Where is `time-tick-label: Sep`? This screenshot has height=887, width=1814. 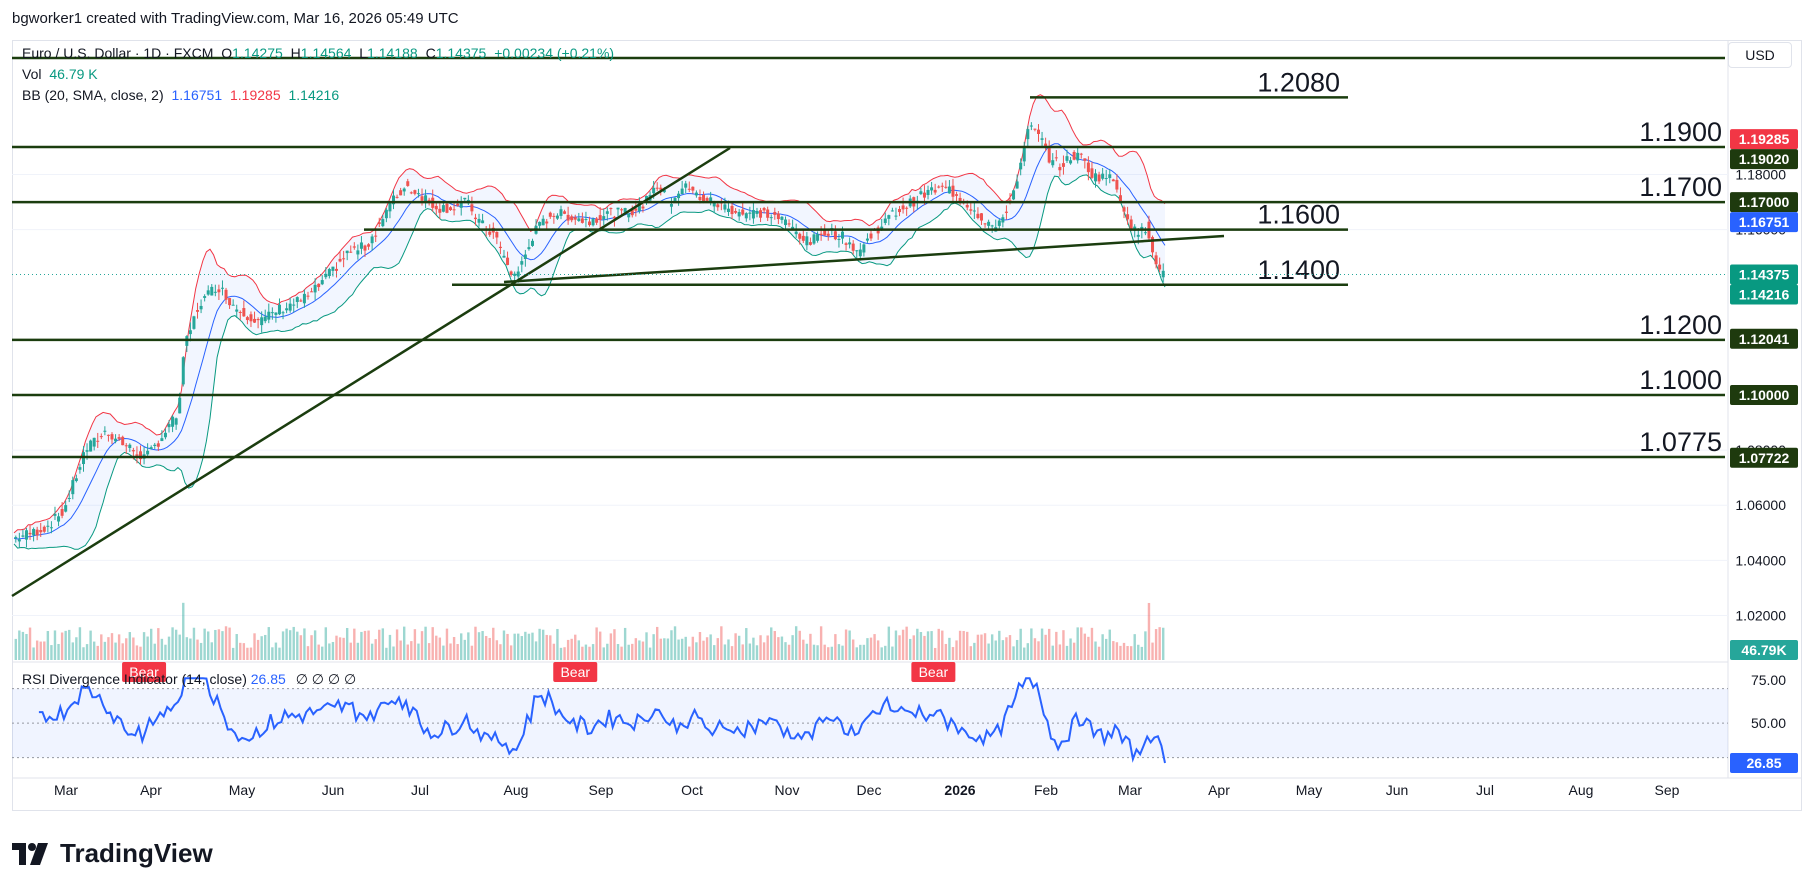 time-tick-label: Sep is located at coordinates (601, 790).